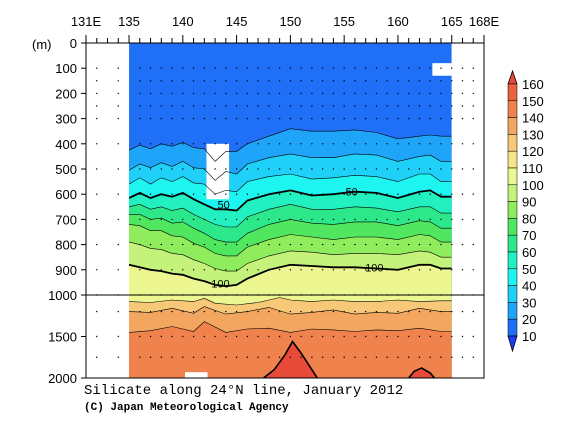 This screenshot has height=423, width=570. Describe the element at coordinates (529, 302) in the screenshot. I see `colorbar-label: 30` at that location.